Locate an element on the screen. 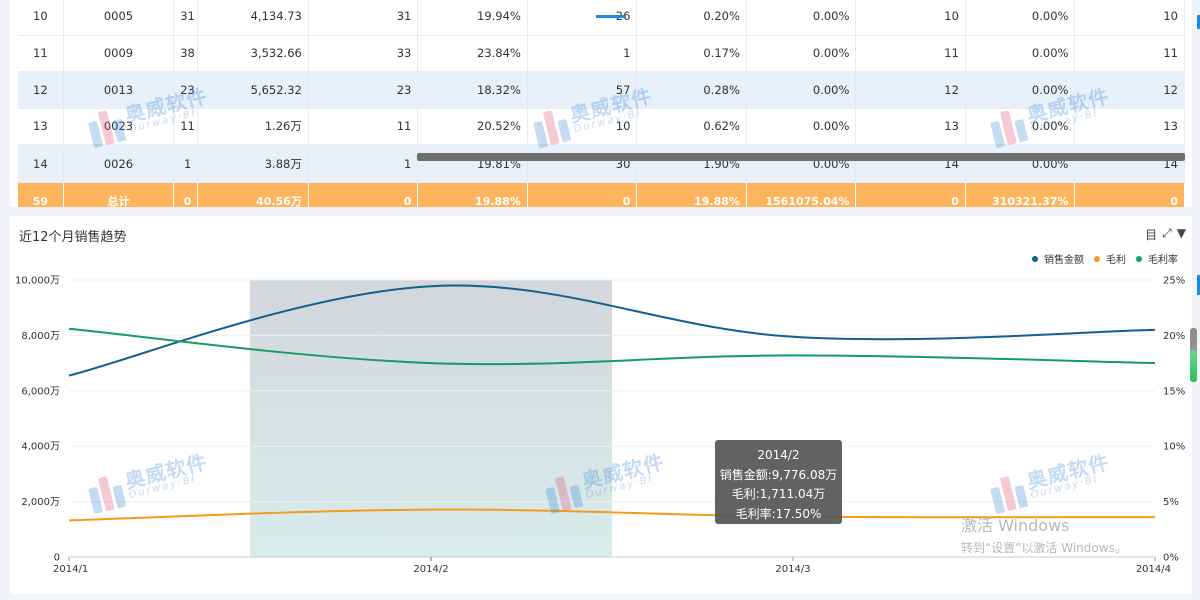 The image size is (1200, 600). y-left-tick-label: 8,000万 is located at coordinates (40, 336).